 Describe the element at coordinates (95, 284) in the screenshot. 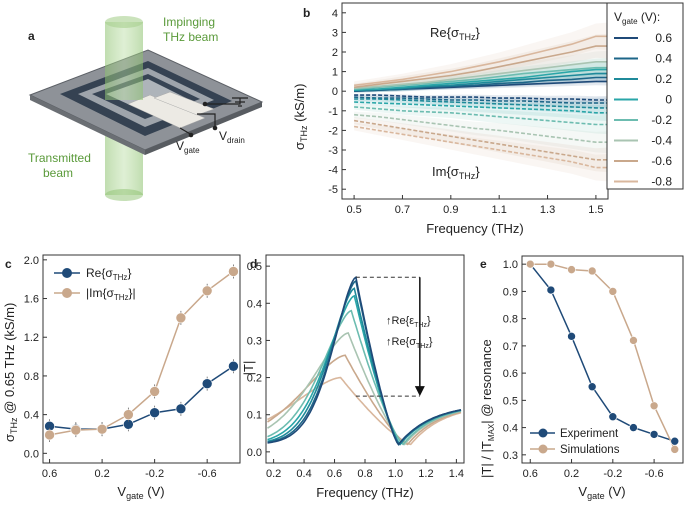

I see `c-legend: Re{σTHz} |Im{σTHz}|` at that location.